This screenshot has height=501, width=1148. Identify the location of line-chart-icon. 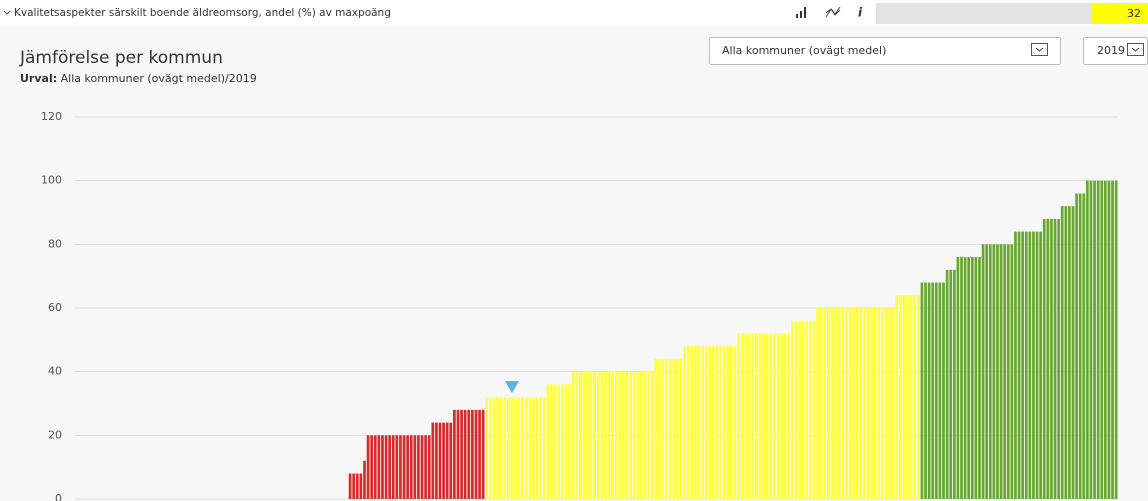
(833, 12).